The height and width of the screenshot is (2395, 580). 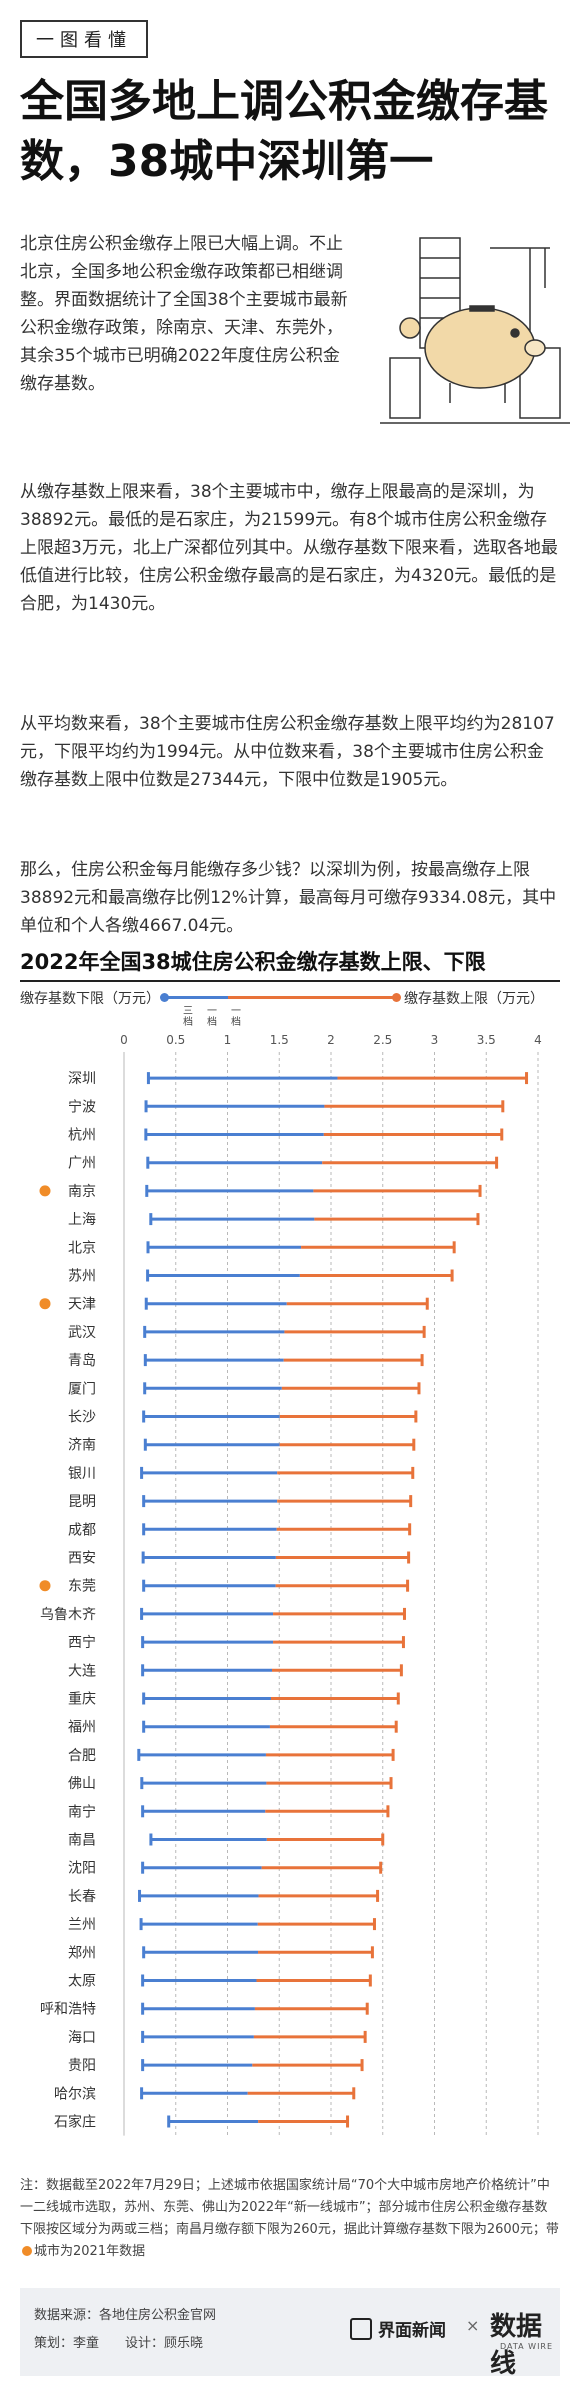 I want to click on category-label: 乌鲁木齐, so click(x=68, y=1615).